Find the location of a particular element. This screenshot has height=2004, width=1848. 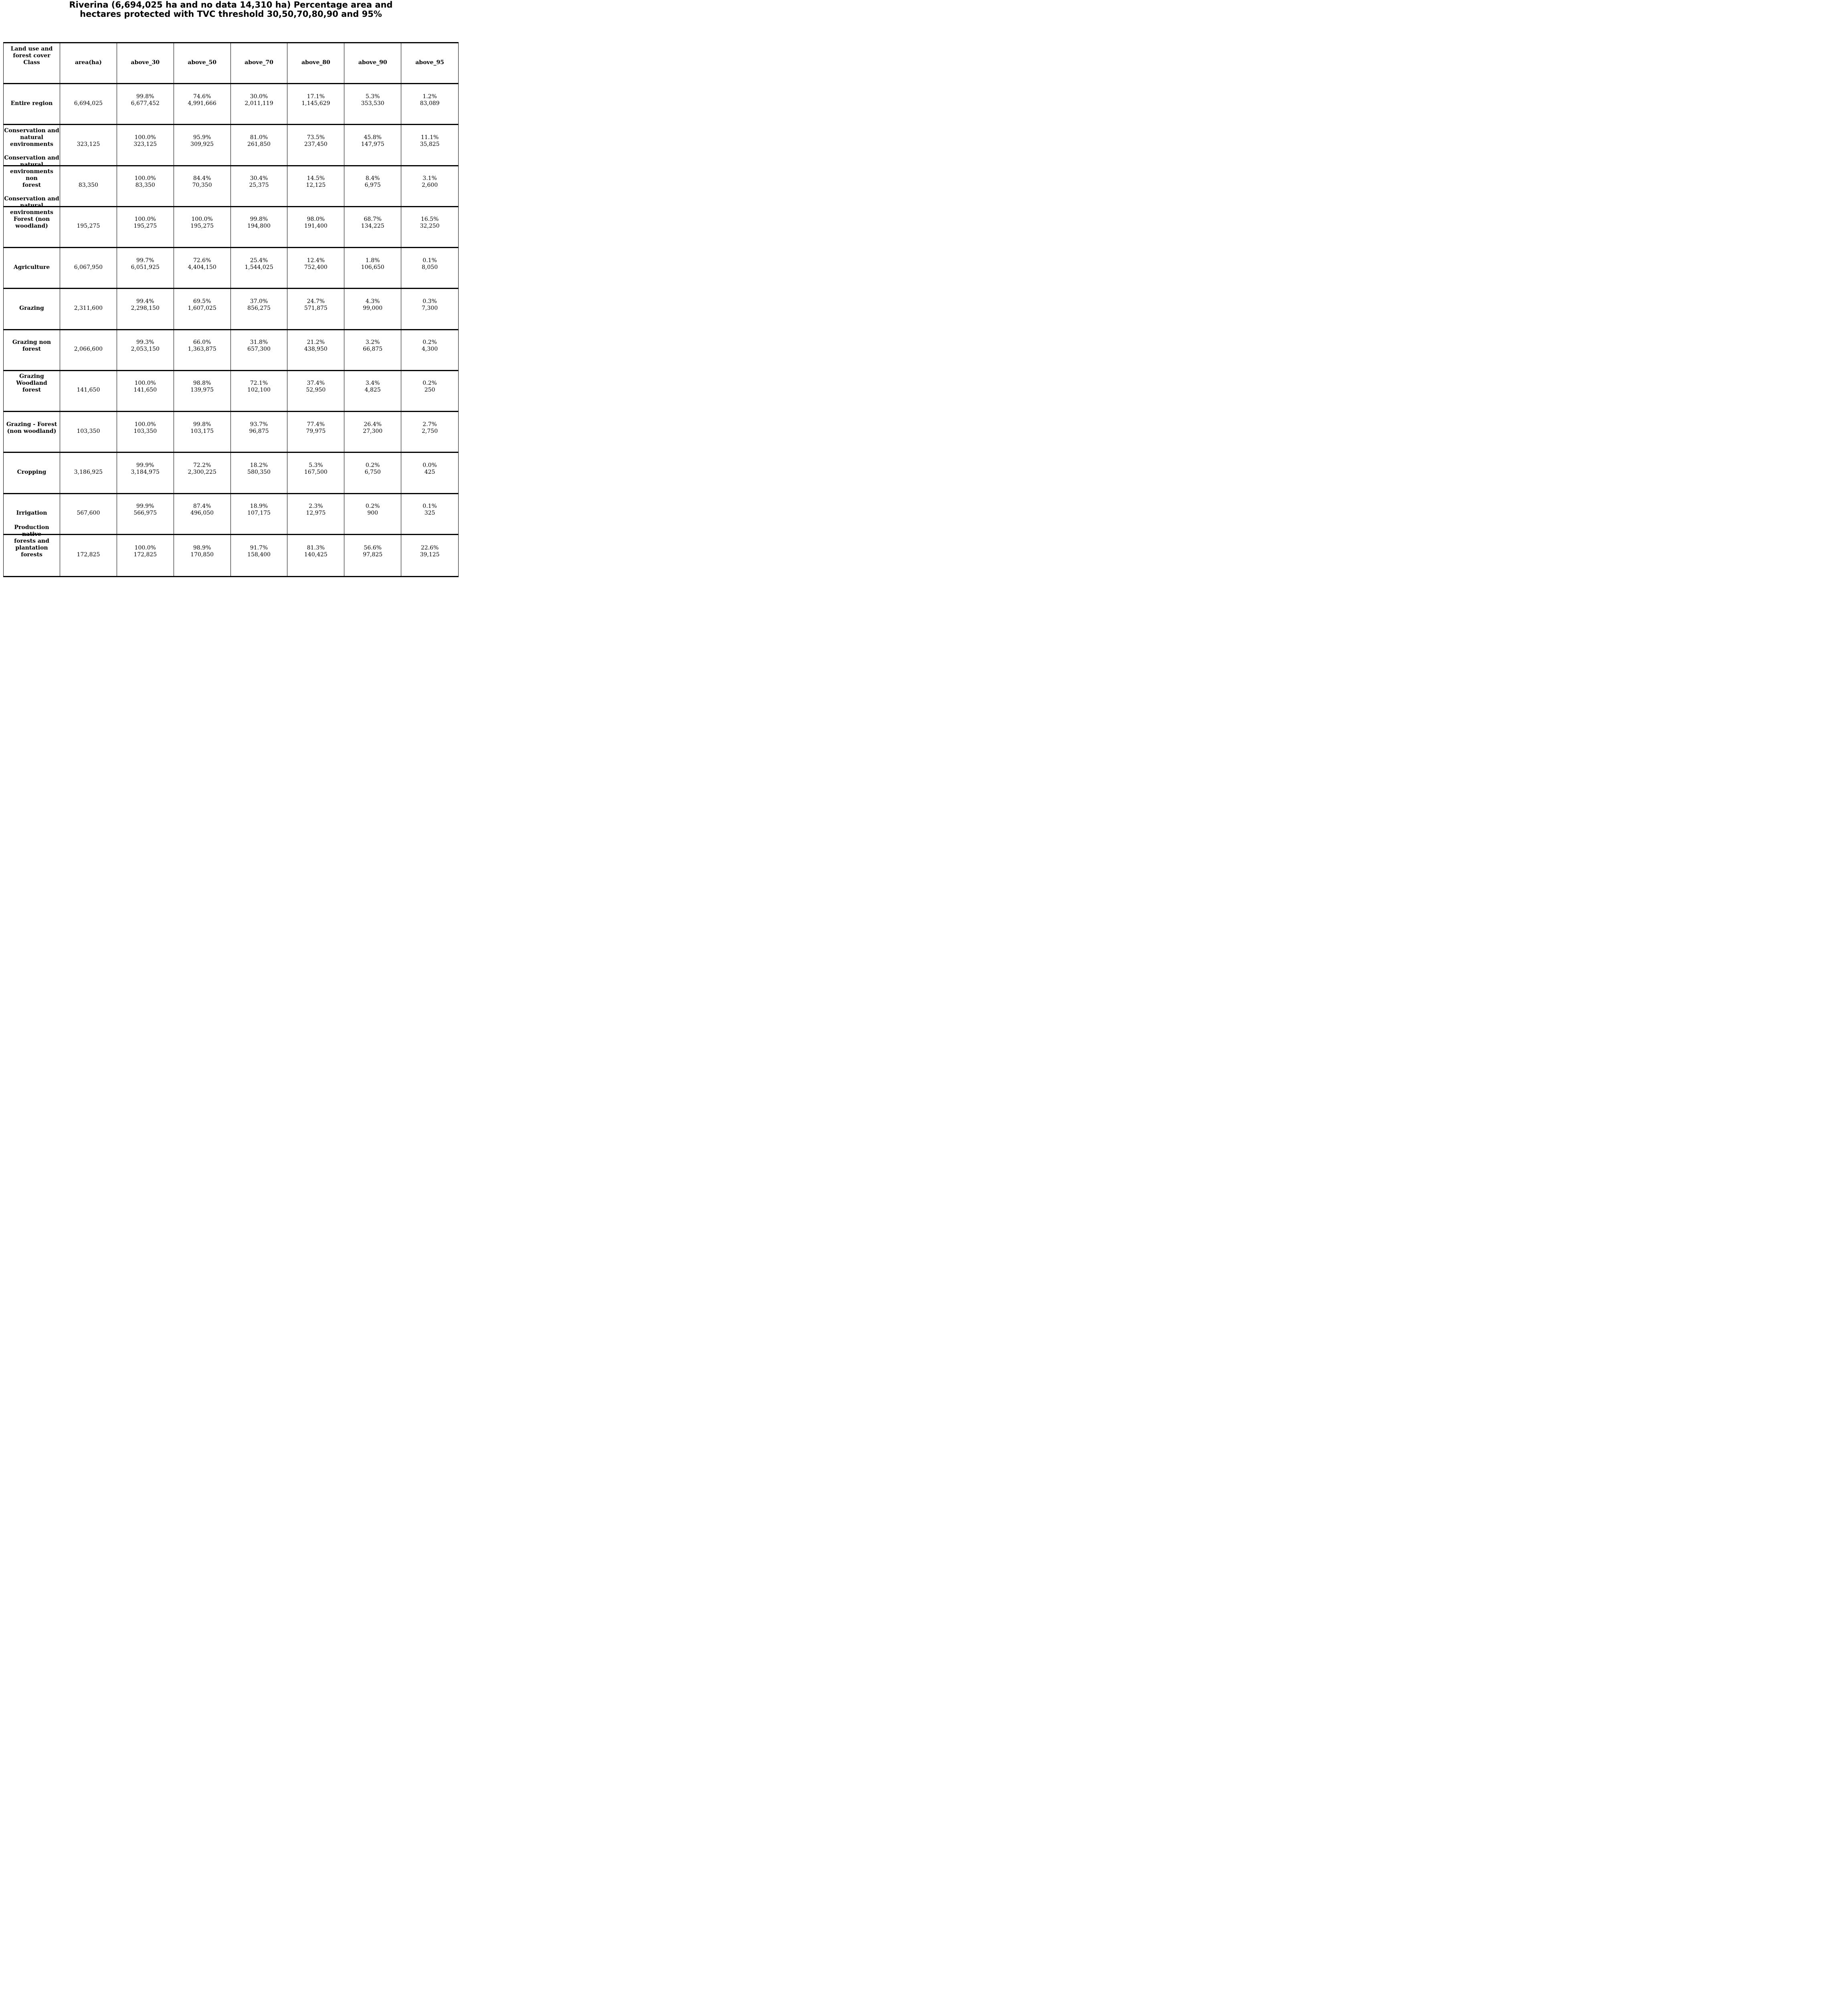

pct-value: 1.8% is located at coordinates (372, 260).